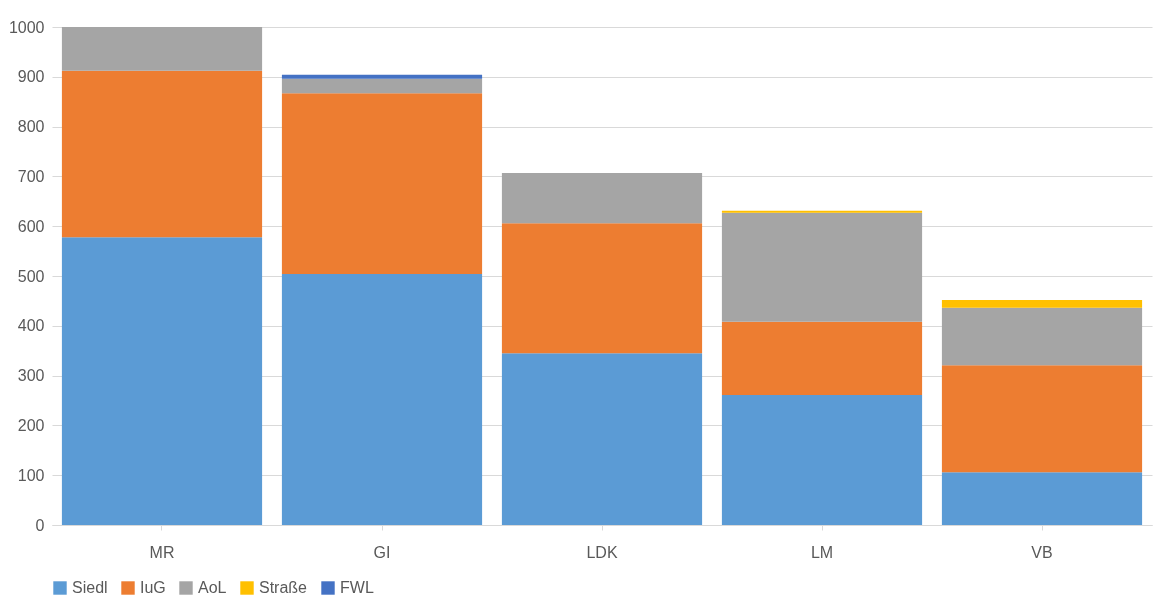 The image size is (1168, 610). I want to click on y-tick-label: 100, so click(31, 475).